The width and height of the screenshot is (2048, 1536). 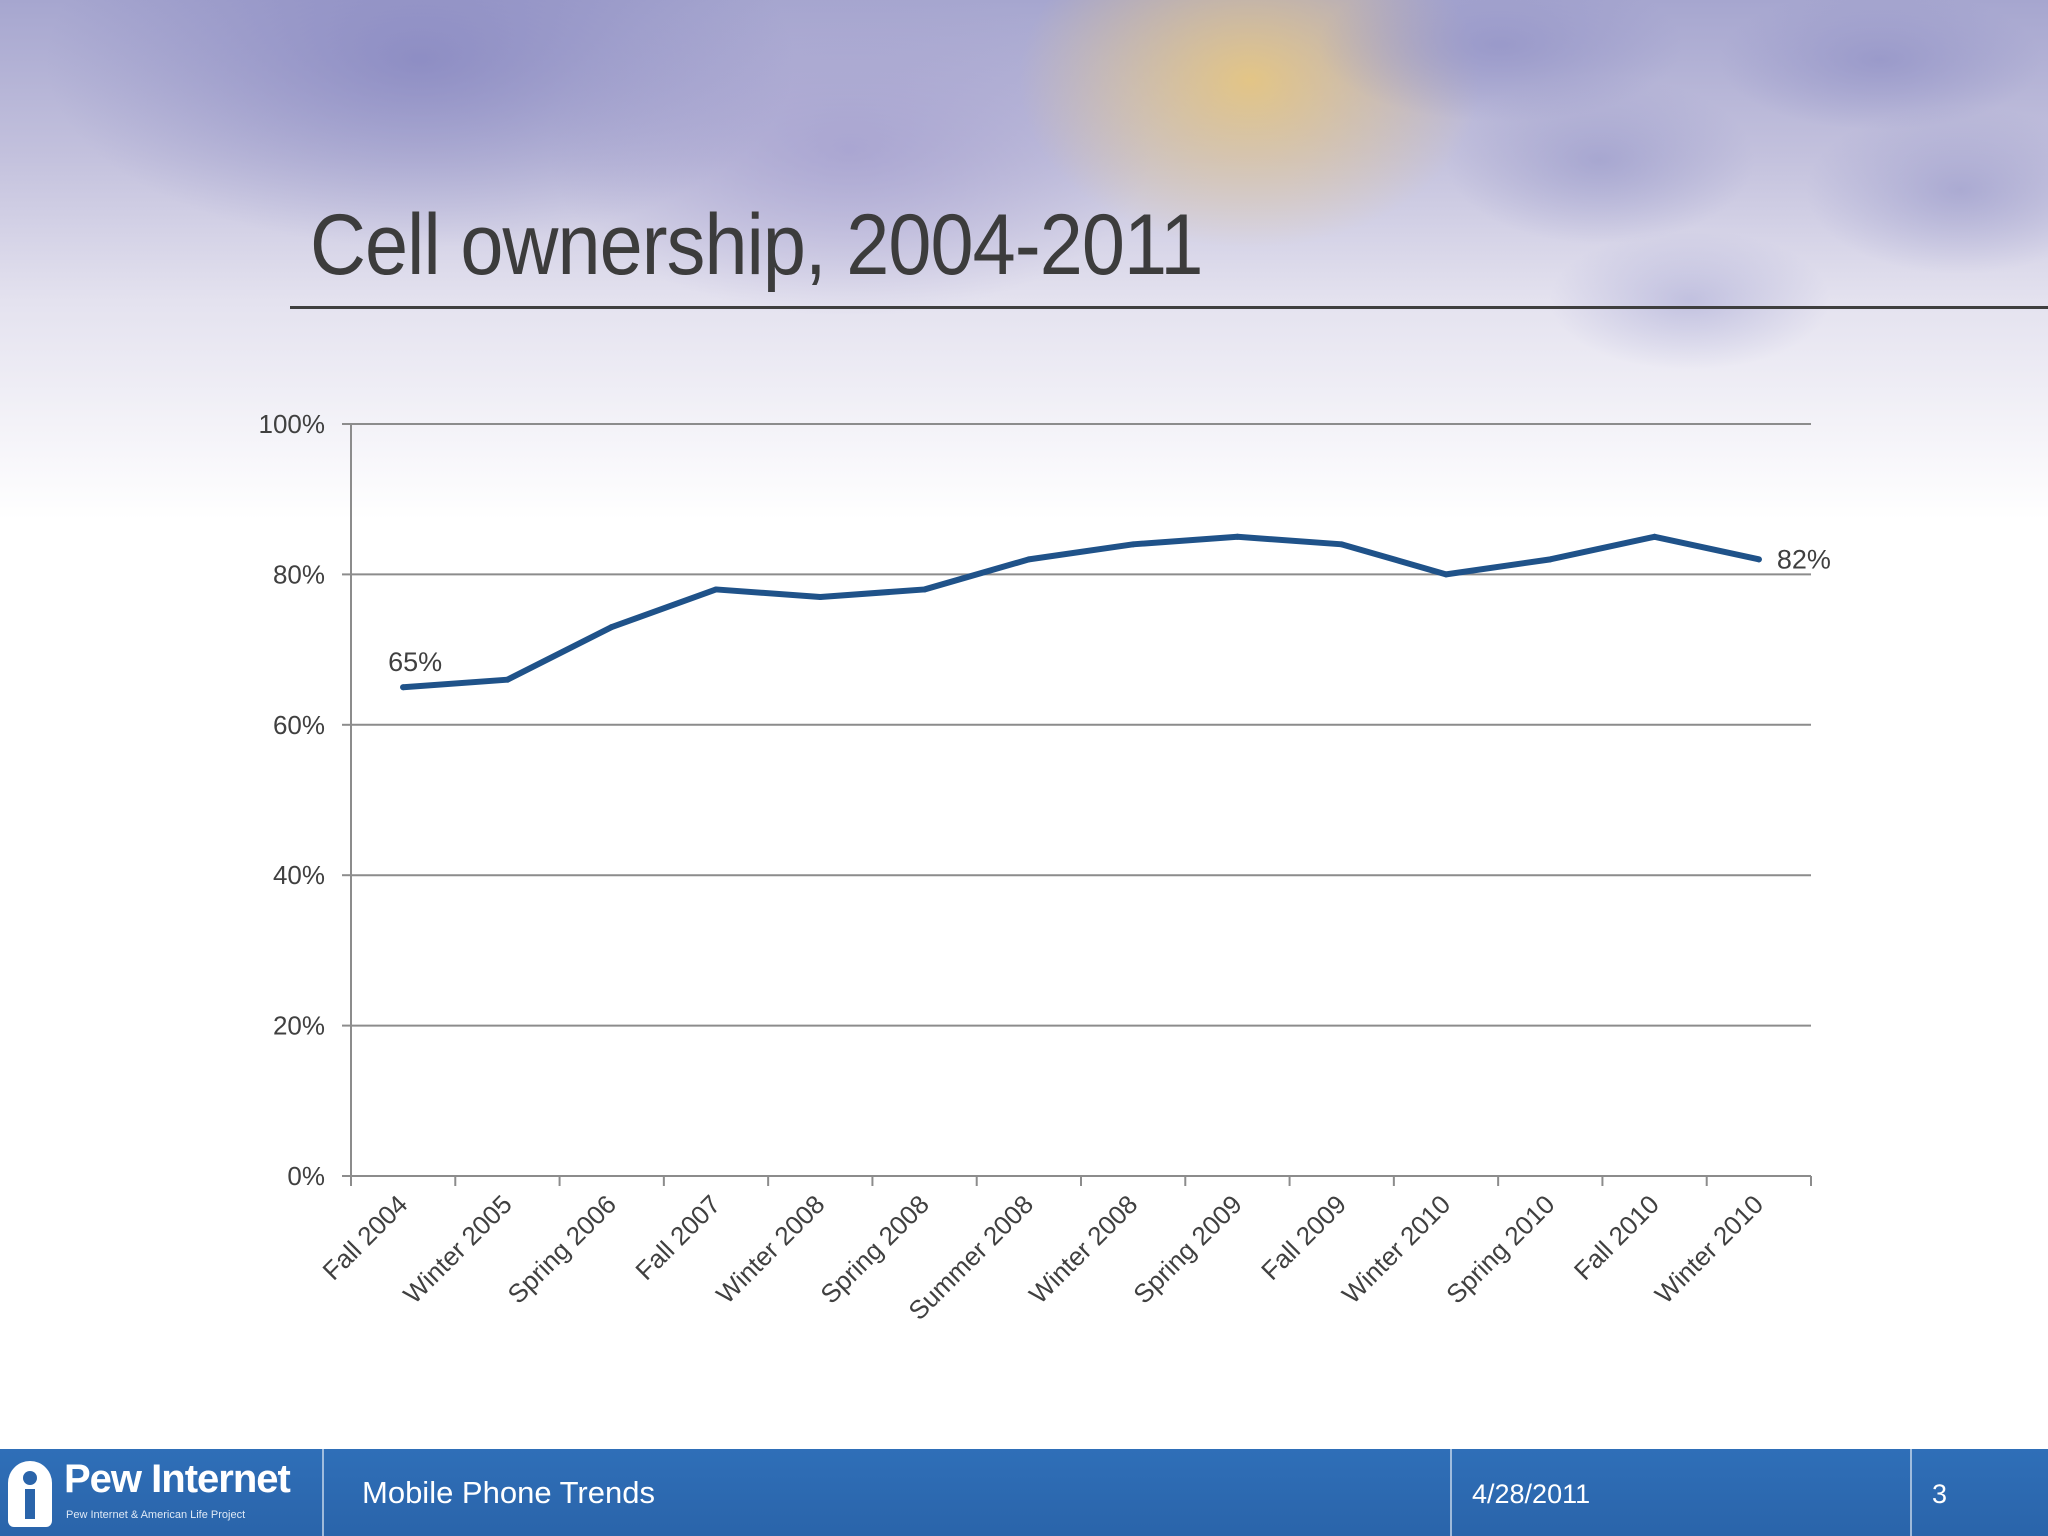 I want to click on x-tick-label: Fall 2007, so click(x=677, y=1237).